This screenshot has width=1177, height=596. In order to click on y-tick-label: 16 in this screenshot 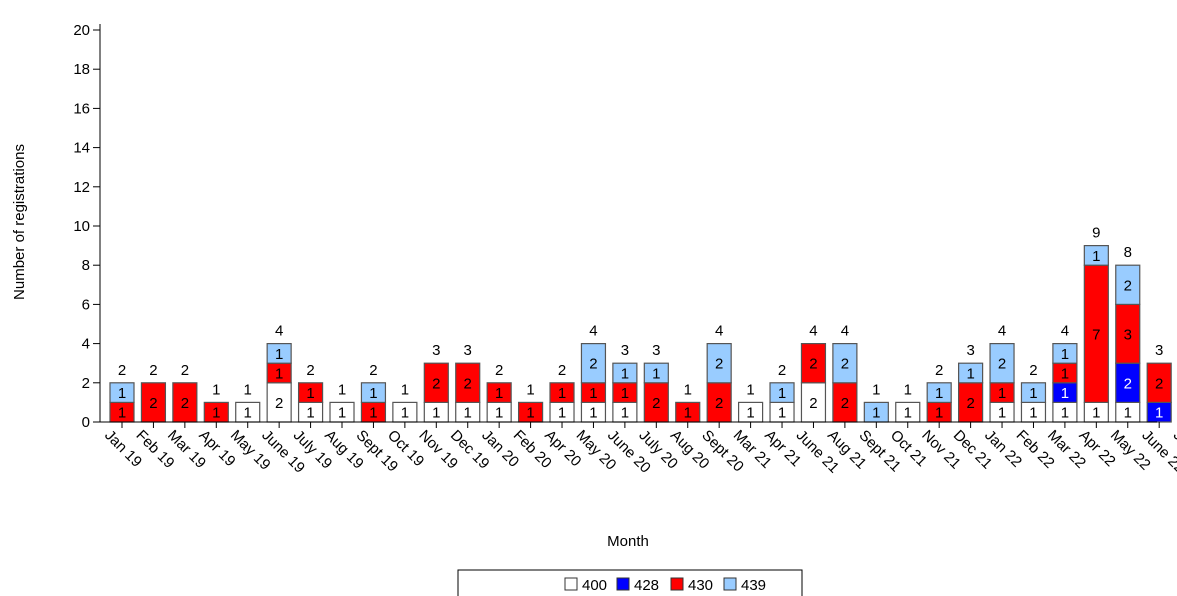, I will do `click(81, 108)`.